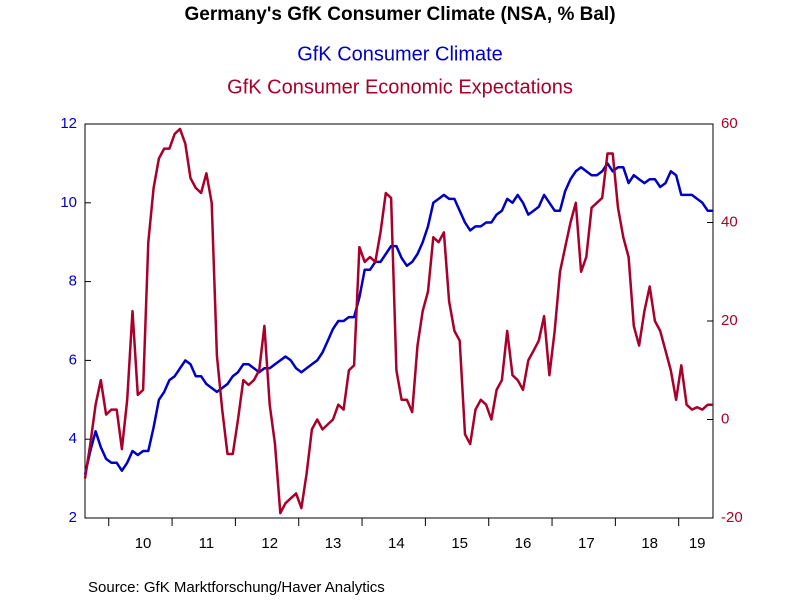 The image size is (800, 600). Describe the element at coordinates (269, 543) in the screenshot. I see `x-tick-label: 12` at that location.